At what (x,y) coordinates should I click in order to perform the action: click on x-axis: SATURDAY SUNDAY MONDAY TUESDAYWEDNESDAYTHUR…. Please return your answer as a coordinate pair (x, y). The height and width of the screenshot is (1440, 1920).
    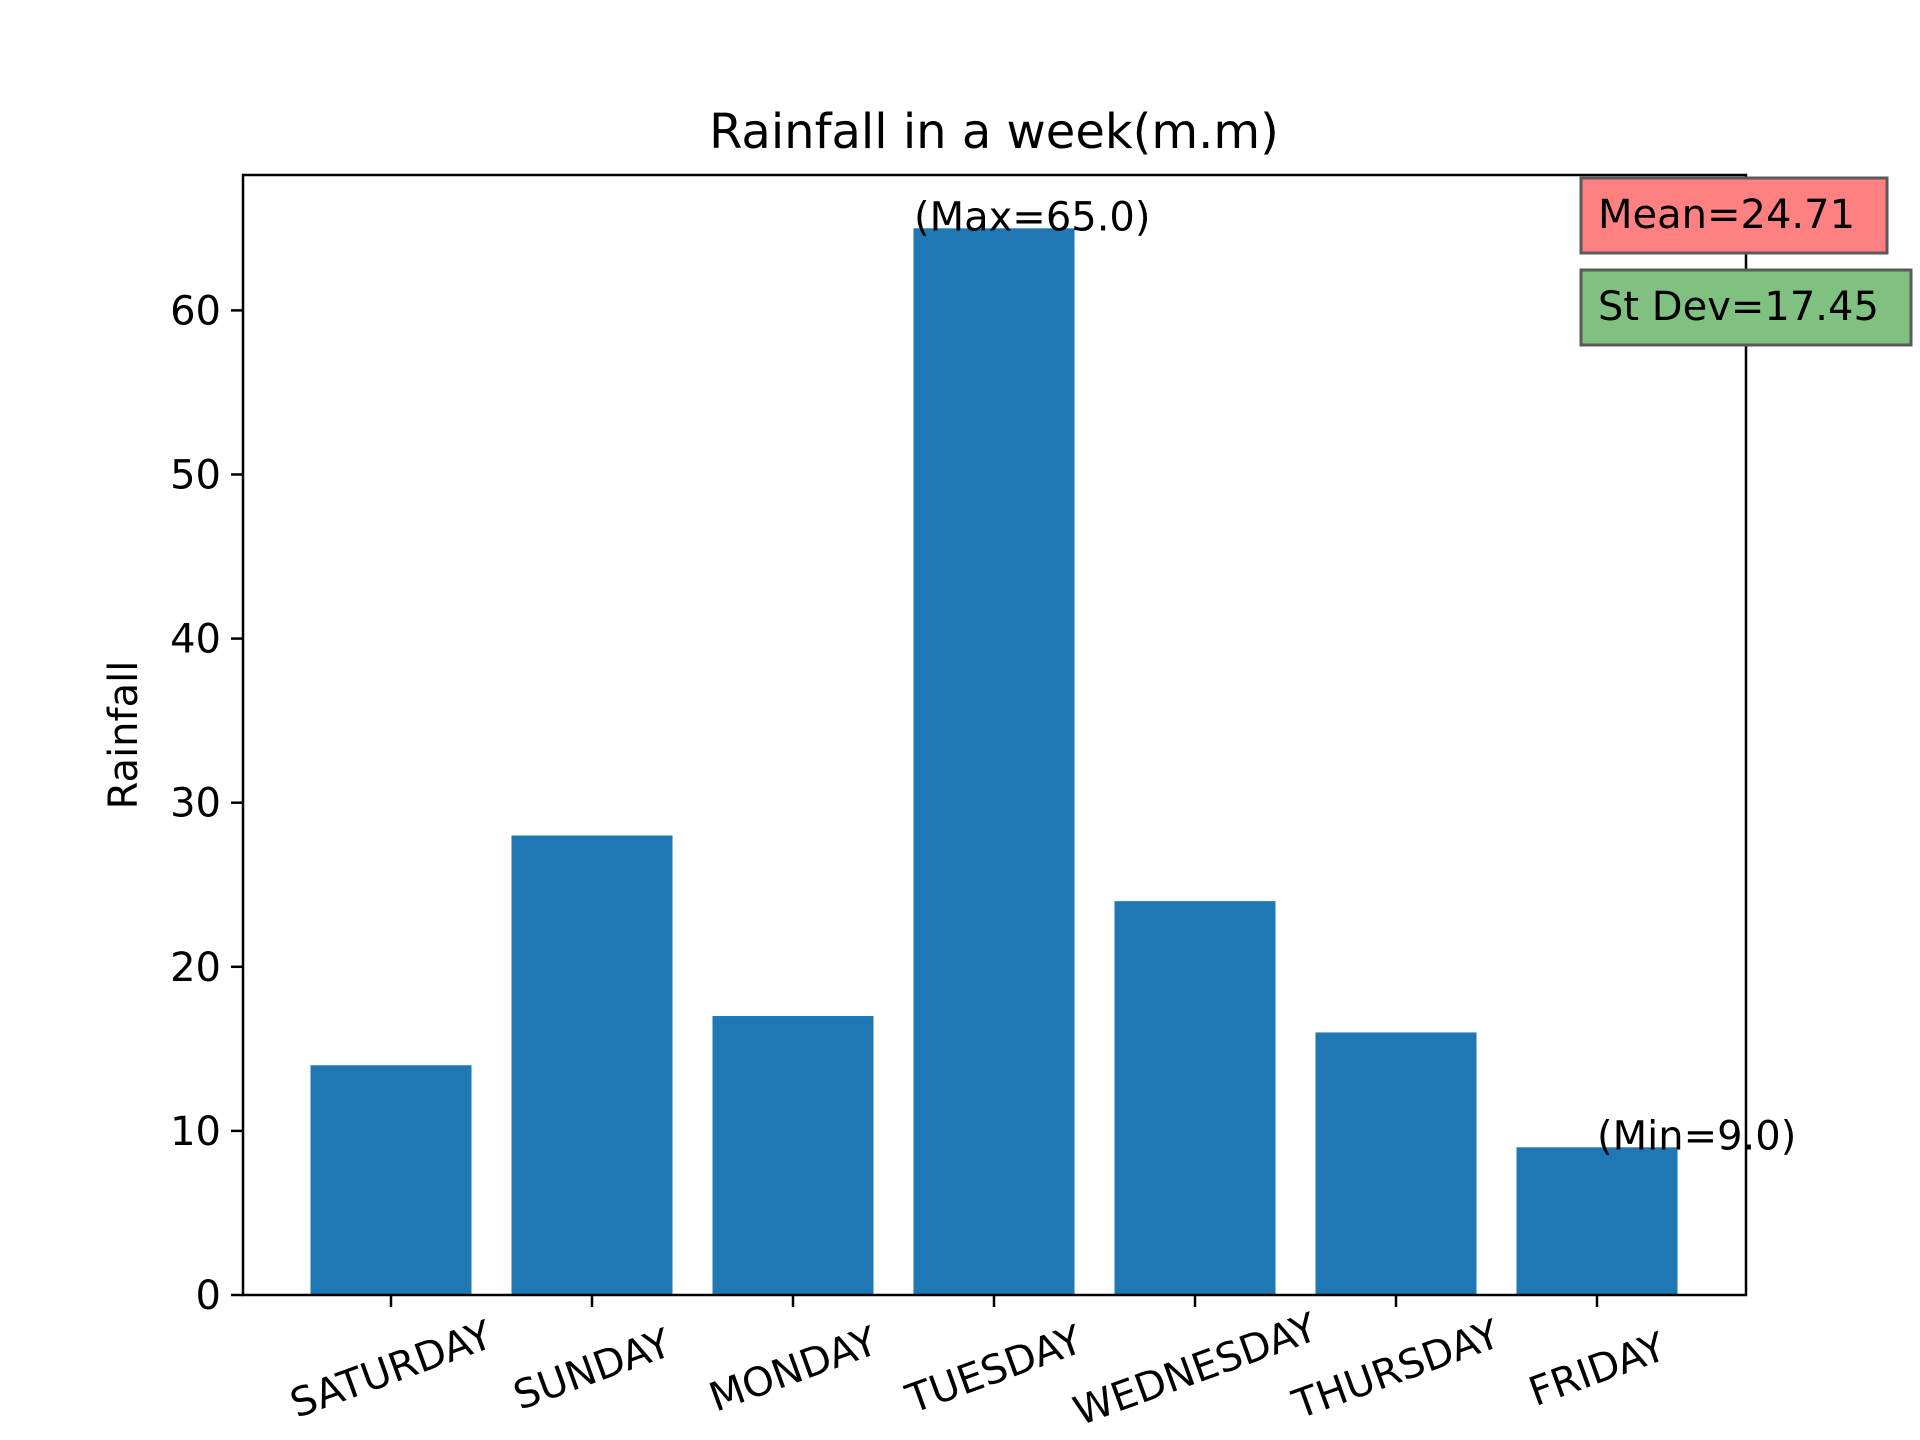
    Looking at the image, I should click on (978, 1365).